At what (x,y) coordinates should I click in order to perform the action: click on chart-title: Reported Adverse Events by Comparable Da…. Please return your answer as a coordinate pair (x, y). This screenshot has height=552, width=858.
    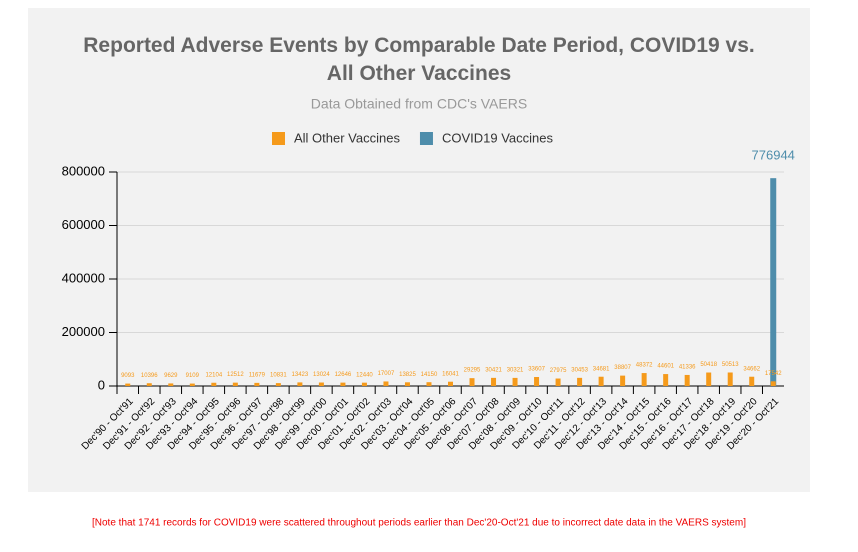
    Looking at the image, I should click on (418, 59).